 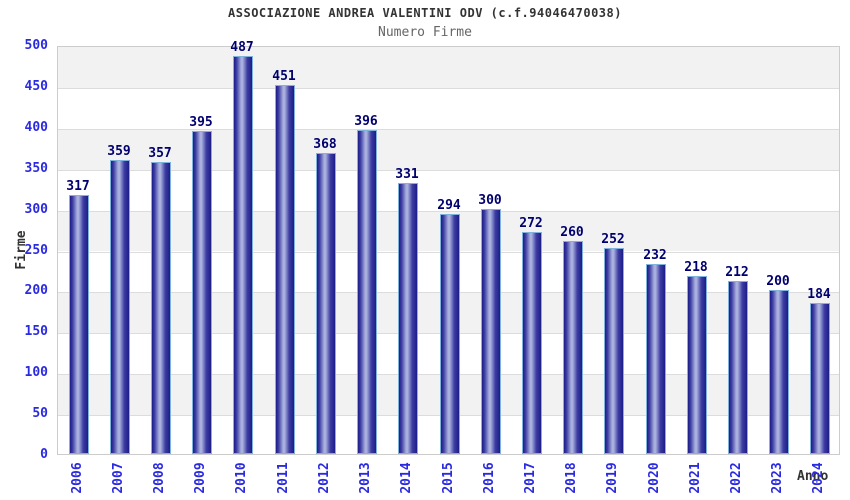 What do you see at coordinates (241, 478) in the screenshot?
I see `x-tick-label: 2010` at bounding box center [241, 478].